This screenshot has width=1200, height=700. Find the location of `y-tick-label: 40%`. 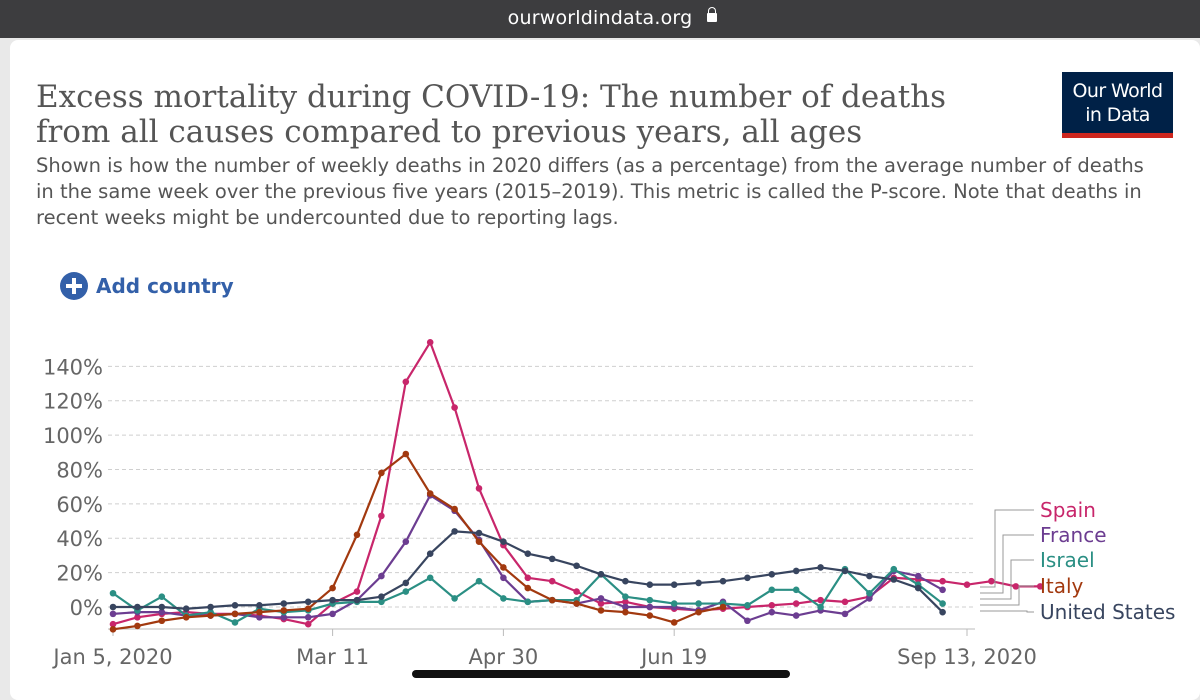

y-tick-label: 40% is located at coordinates (79, 539).